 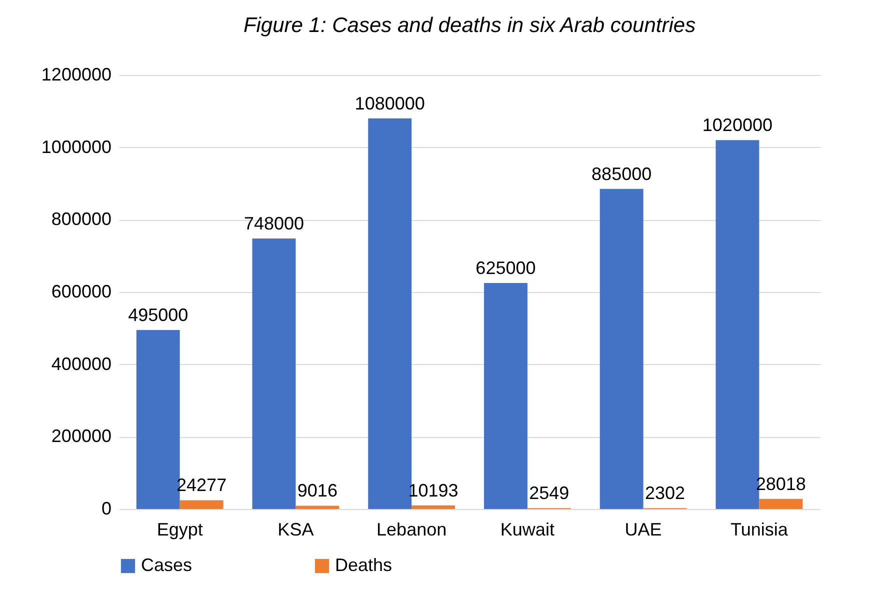 I want to click on data-label: 1080000, so click(x=389, y=103).